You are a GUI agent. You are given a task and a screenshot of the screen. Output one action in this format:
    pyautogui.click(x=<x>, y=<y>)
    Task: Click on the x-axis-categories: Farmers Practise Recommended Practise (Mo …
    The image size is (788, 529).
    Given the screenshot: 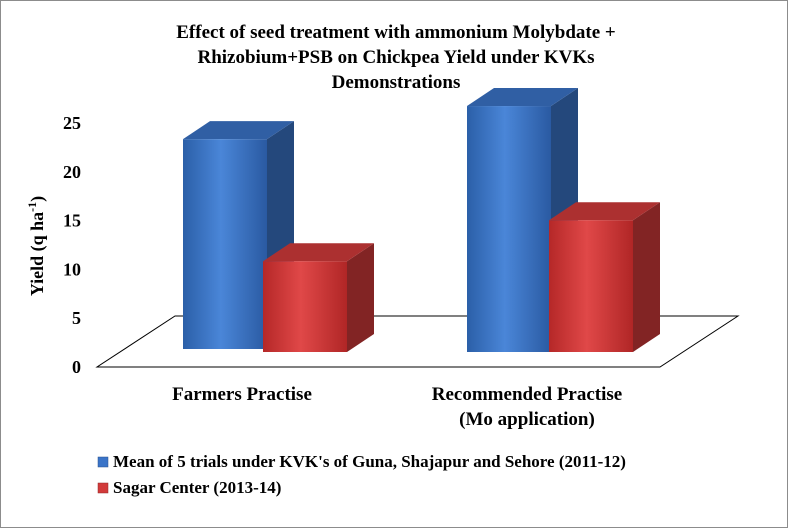 What is the action you would take?
    pyautogui.click(x=397, y=407)
    